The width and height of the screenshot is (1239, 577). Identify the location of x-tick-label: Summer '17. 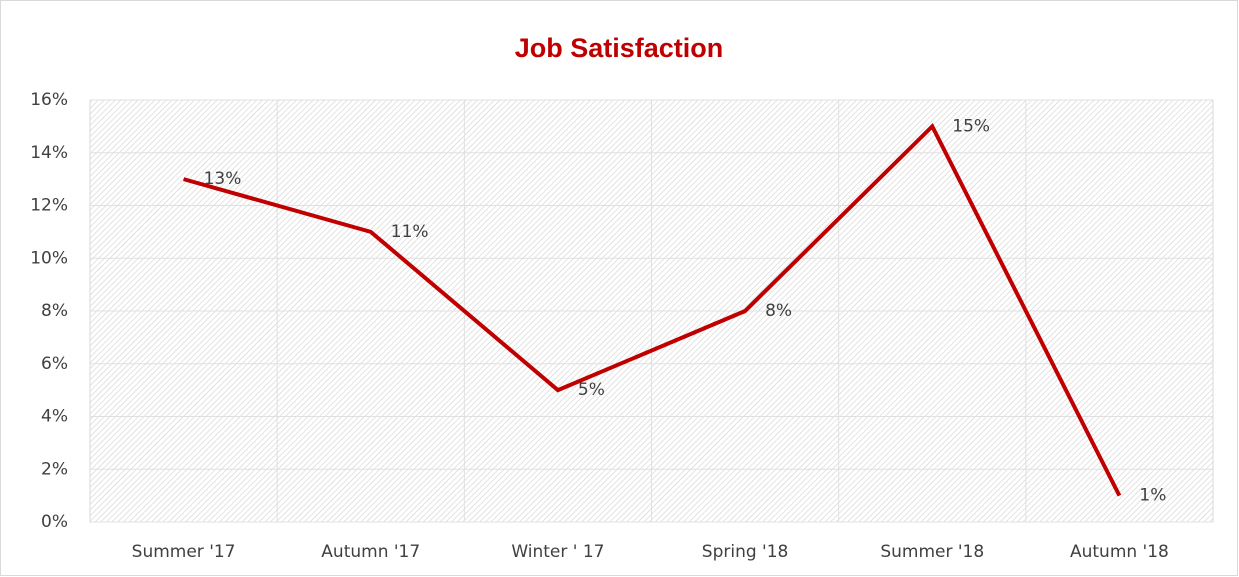
(184, 552).